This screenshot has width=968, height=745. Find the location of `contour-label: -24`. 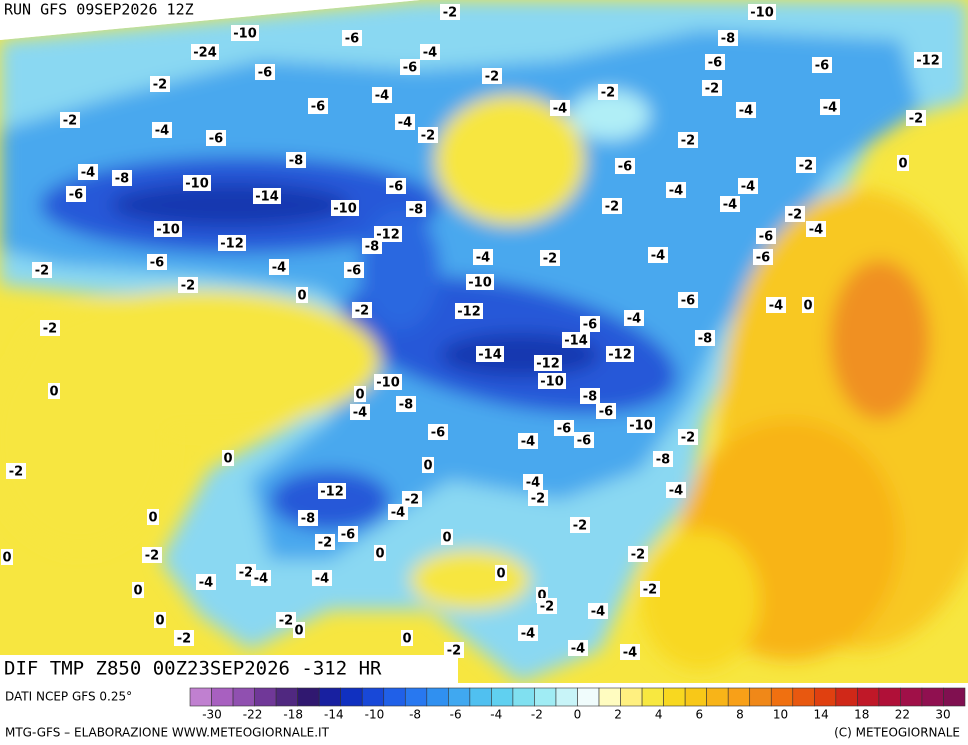

contour-label: -24 is located at coordinates (205, 53).